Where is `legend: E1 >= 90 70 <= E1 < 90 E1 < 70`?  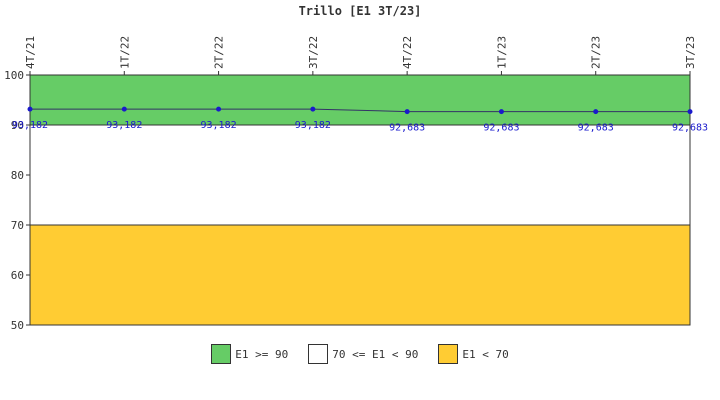
legend: E1 >= 90 70 <= E1 < 90 E1 < 70 is located at coordinates (360, 354).